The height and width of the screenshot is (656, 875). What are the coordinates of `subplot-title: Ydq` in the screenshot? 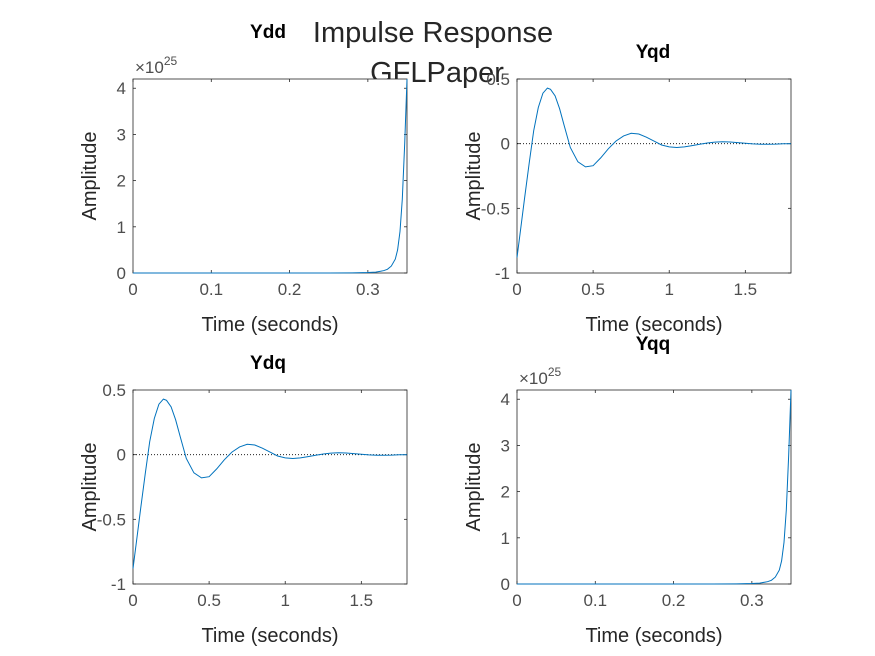 It's located at (268, 363).